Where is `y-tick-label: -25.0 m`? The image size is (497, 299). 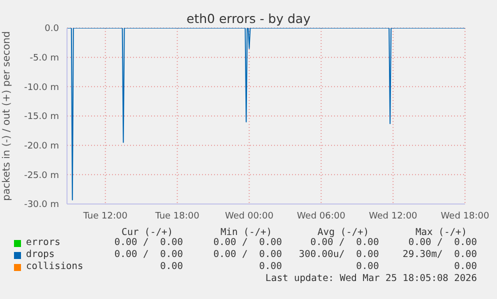
y-tick-label: -25.0 m is located at coordinates (41, 175).